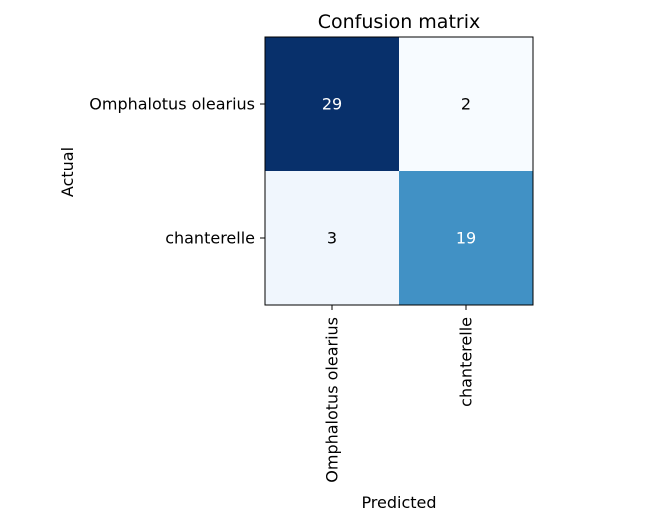  I want to click on cell-value-label: 19, so click(466, 238).